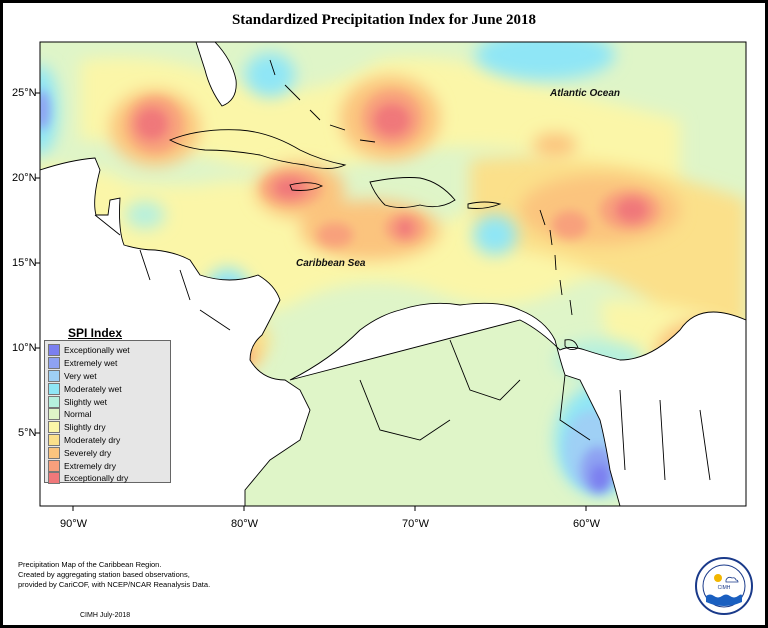 This screenshot has width=768, height=628. I want to click on legend-label: Exceptionally dry, so click(96, 478).